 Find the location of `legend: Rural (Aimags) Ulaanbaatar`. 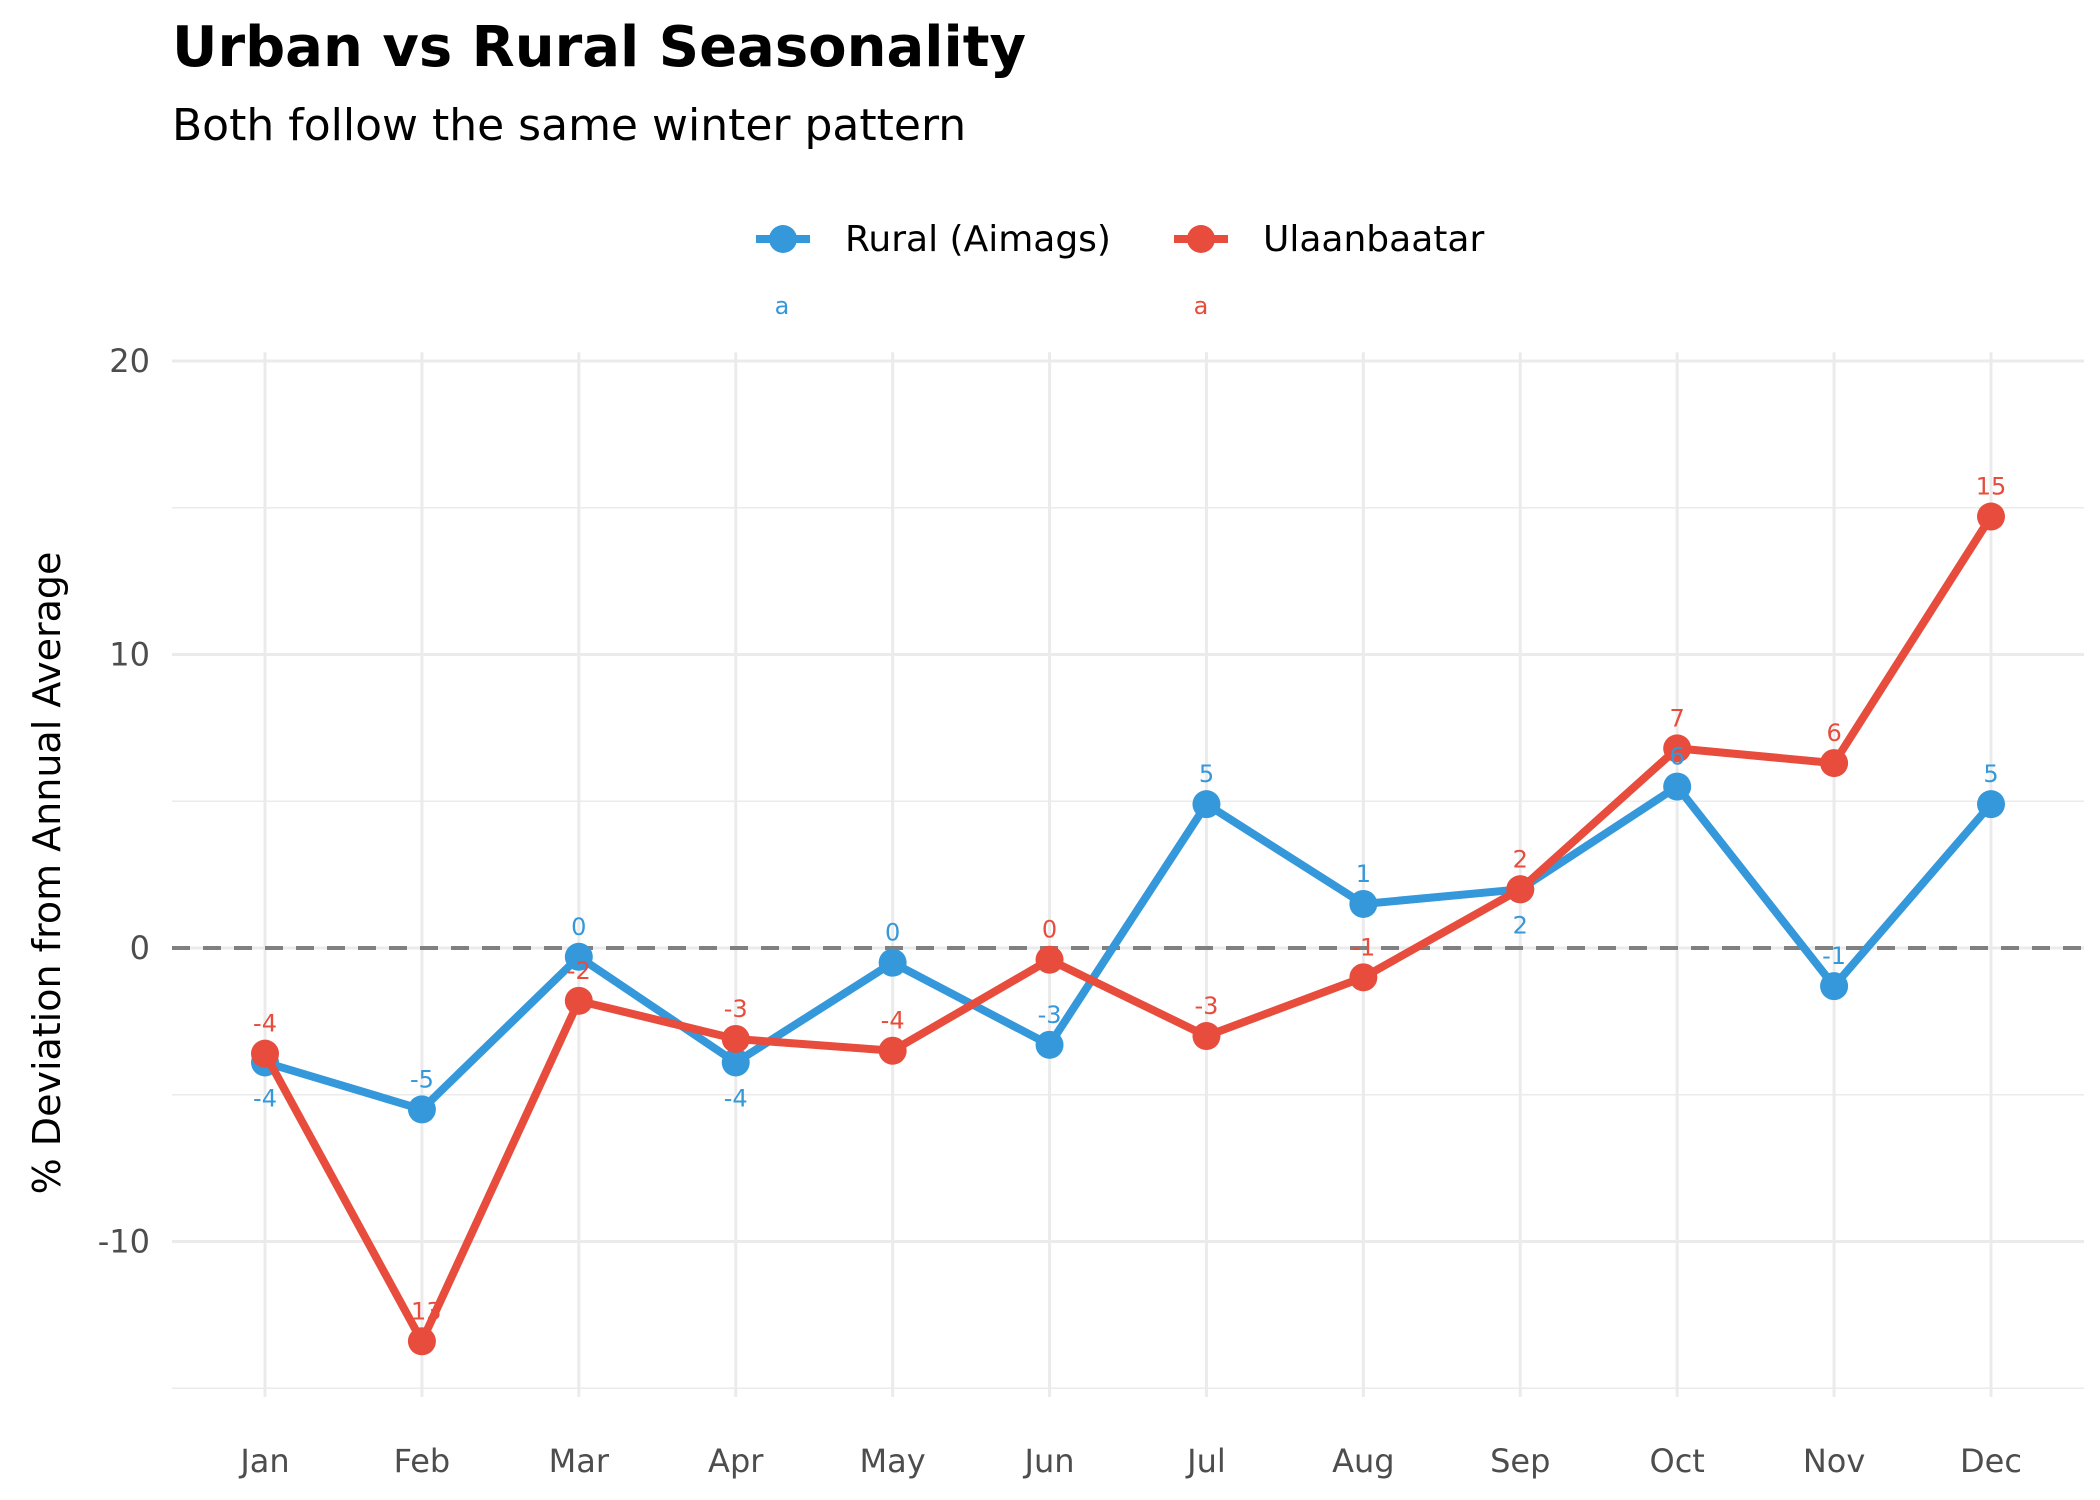

legend: Rural (Aimags) Ulaanbaatar is located at coordinates (1120, 239).